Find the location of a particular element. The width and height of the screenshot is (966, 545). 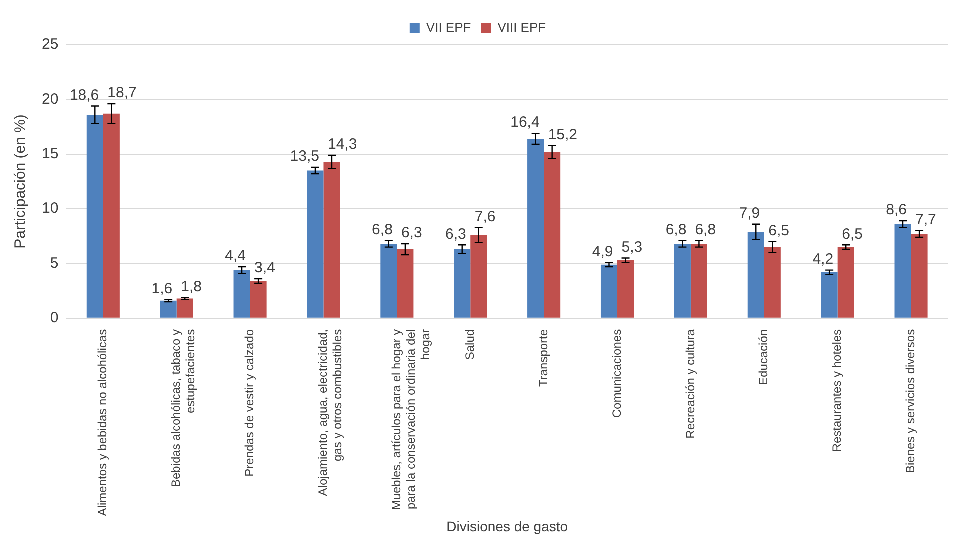

y-tick-label: 15 is located at coordinates (50, 154).